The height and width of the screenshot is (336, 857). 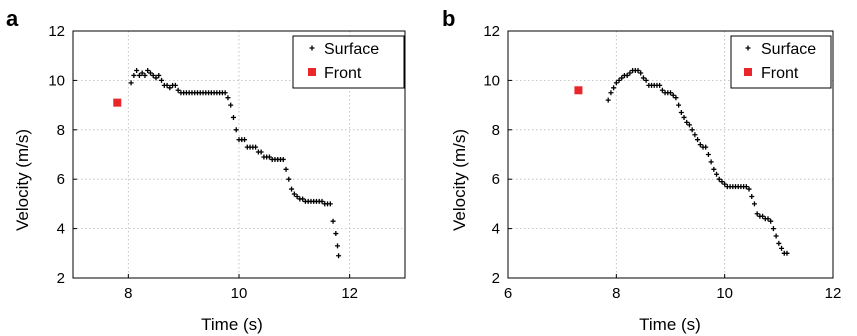 What do you see at coordinates (128, 293) in the screenshot?
I see `x-tick-label-a: 8` at bounding box center [128, 293].